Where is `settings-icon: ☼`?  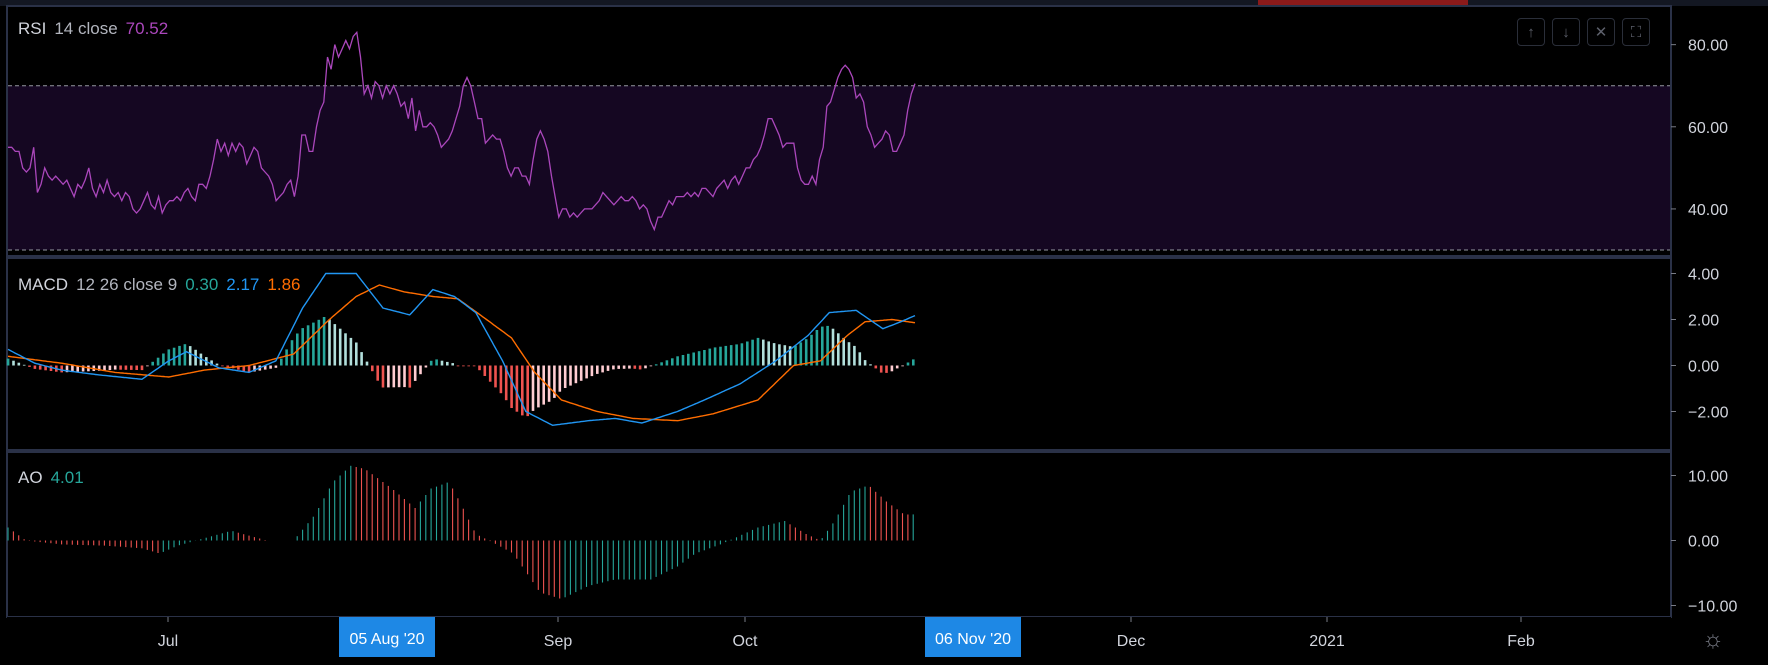 settings-icon: ☼ is located at coordinates (1713, 639).